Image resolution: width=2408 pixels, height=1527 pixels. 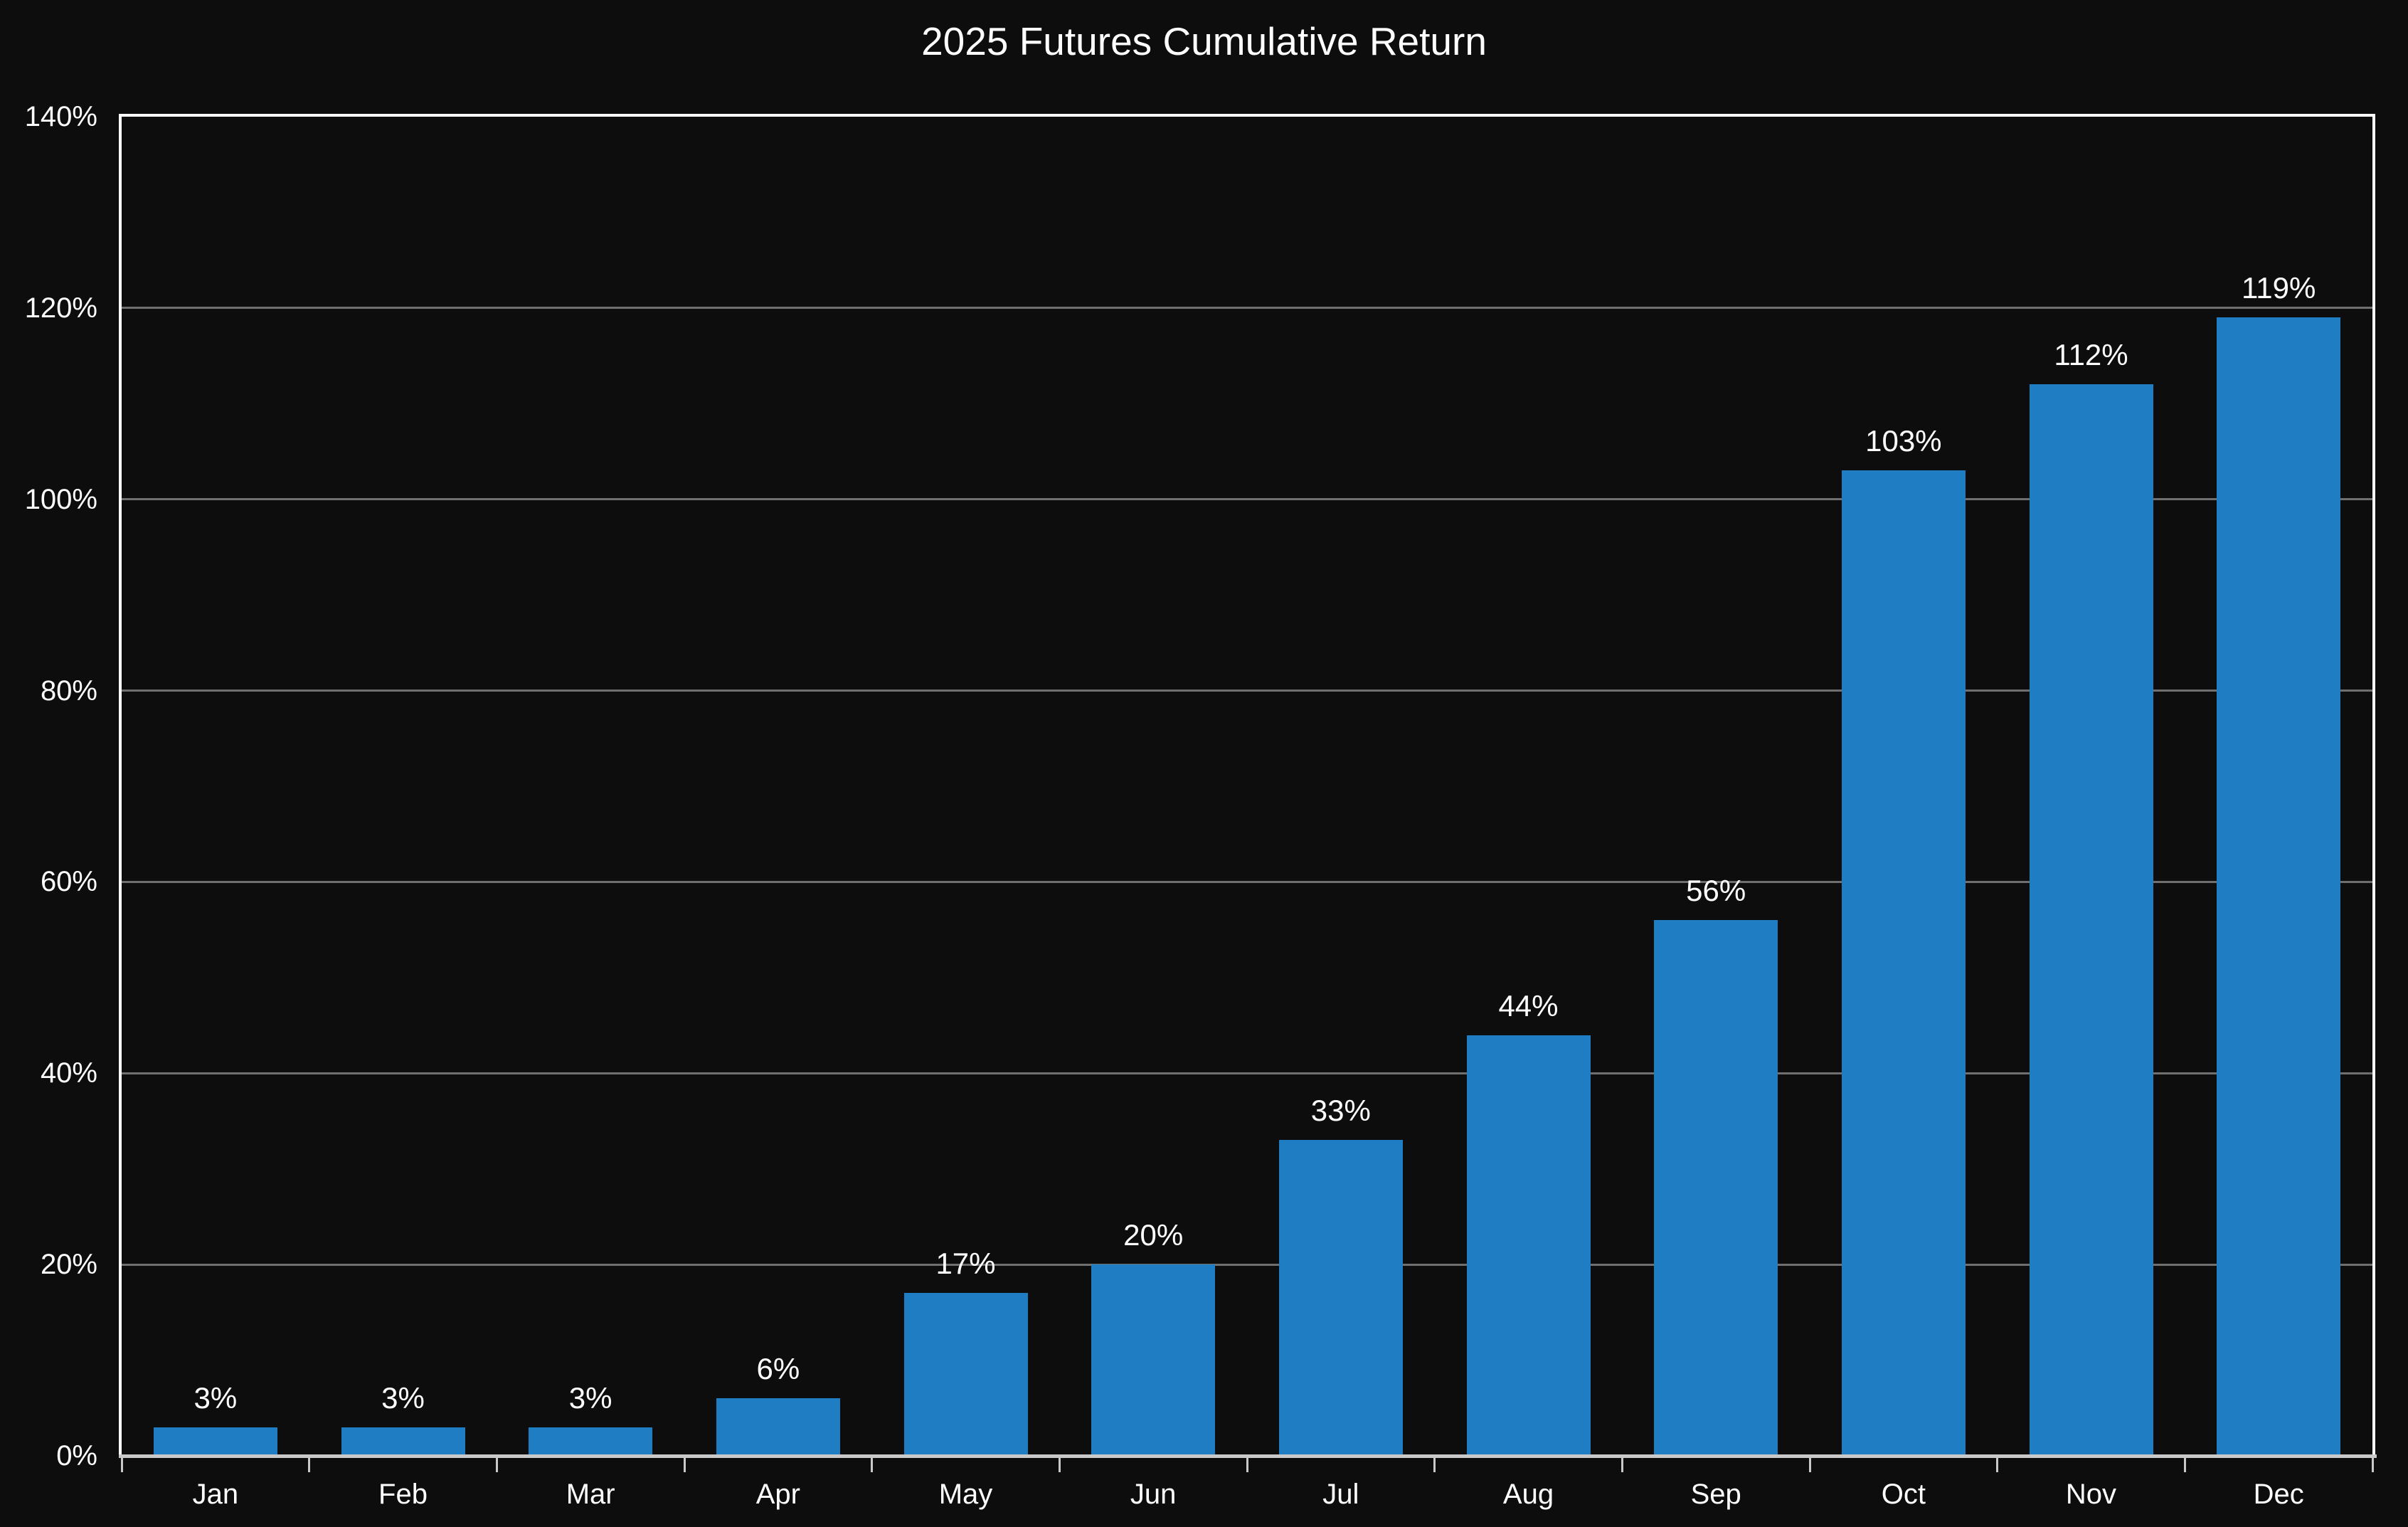 I want to click on y-tick-label-40: 40%, so click(x=68, y=1073).